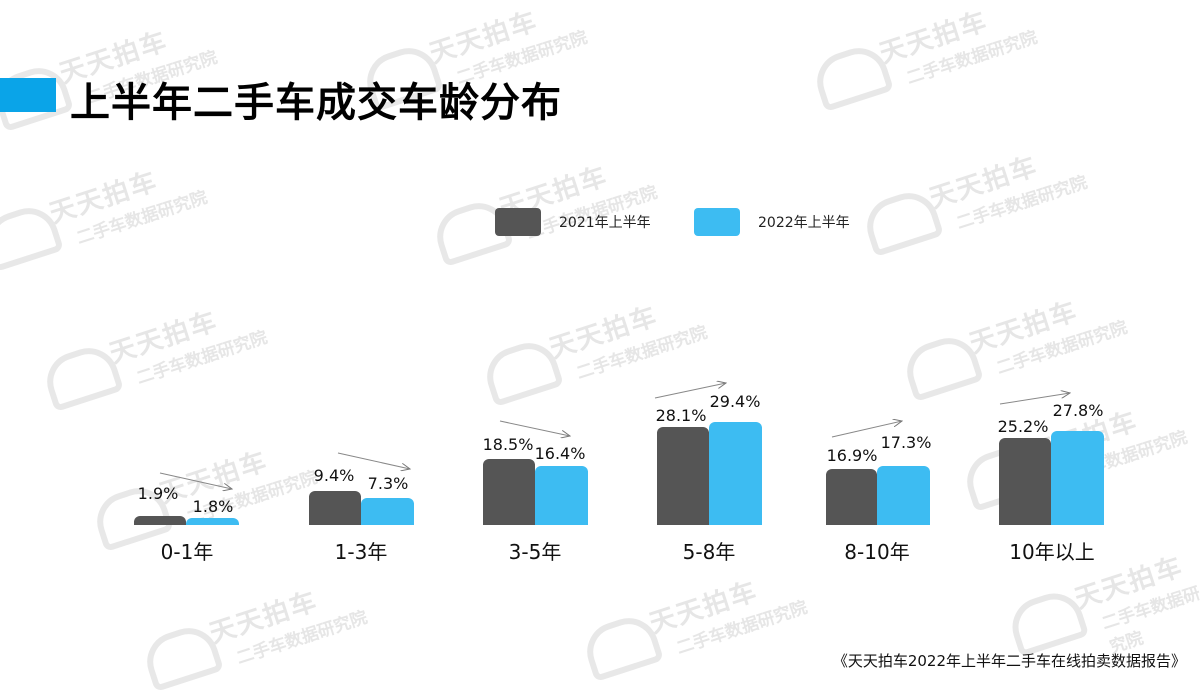  I want to click on legend-swatch-blue, so click(717, 222).